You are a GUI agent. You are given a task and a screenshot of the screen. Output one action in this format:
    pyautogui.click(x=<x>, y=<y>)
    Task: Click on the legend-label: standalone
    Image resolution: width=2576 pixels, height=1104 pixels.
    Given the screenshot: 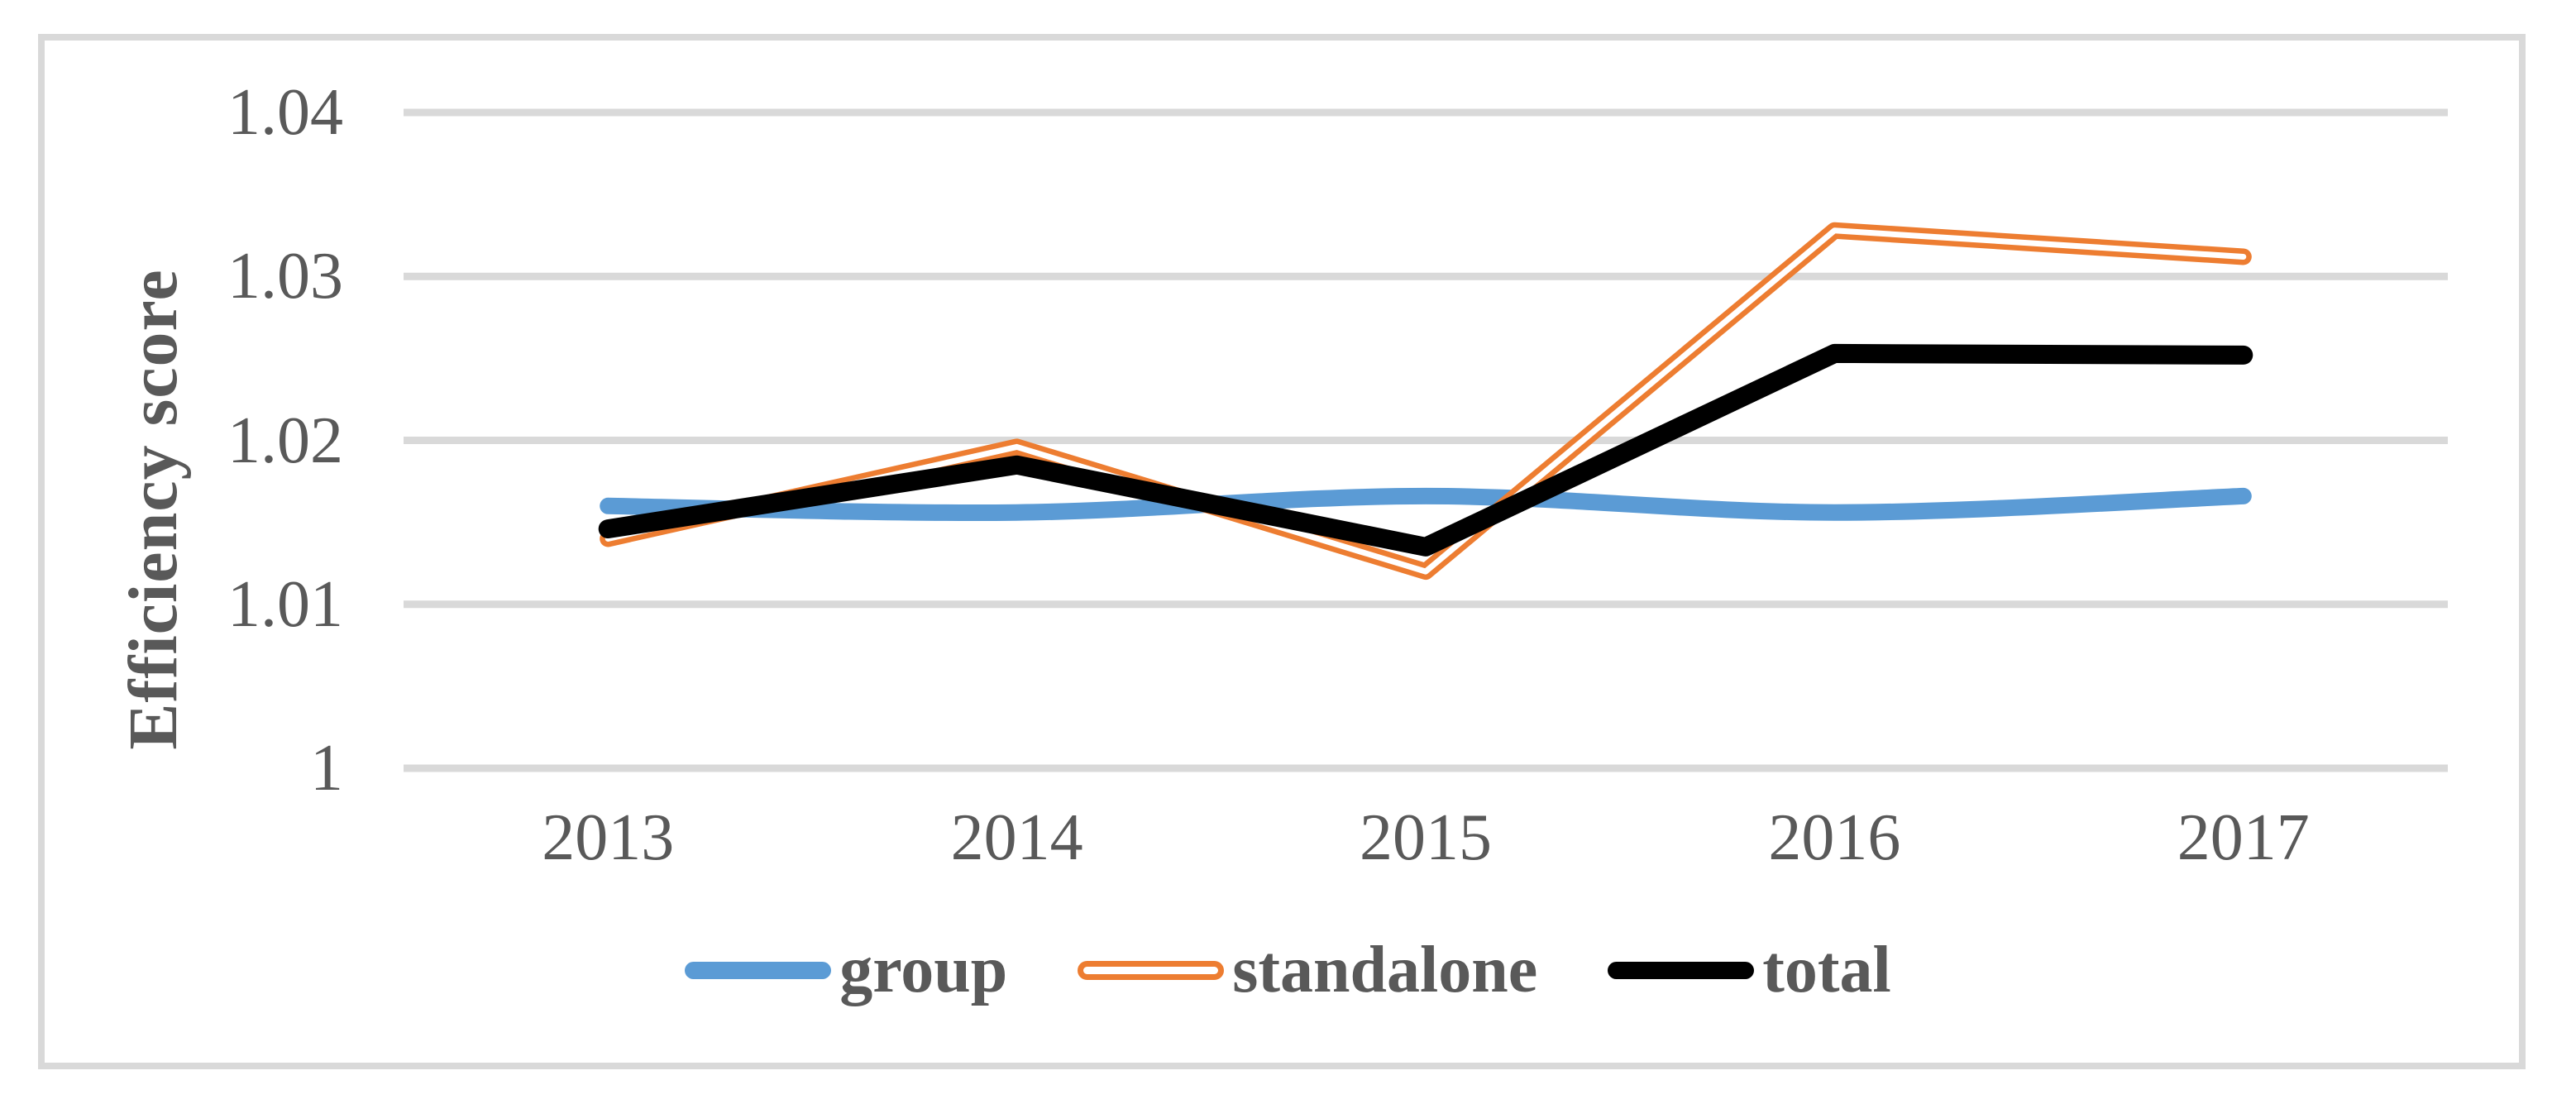 What is the action you would take?
    pyautogui.click(x=1385, y=970)
    